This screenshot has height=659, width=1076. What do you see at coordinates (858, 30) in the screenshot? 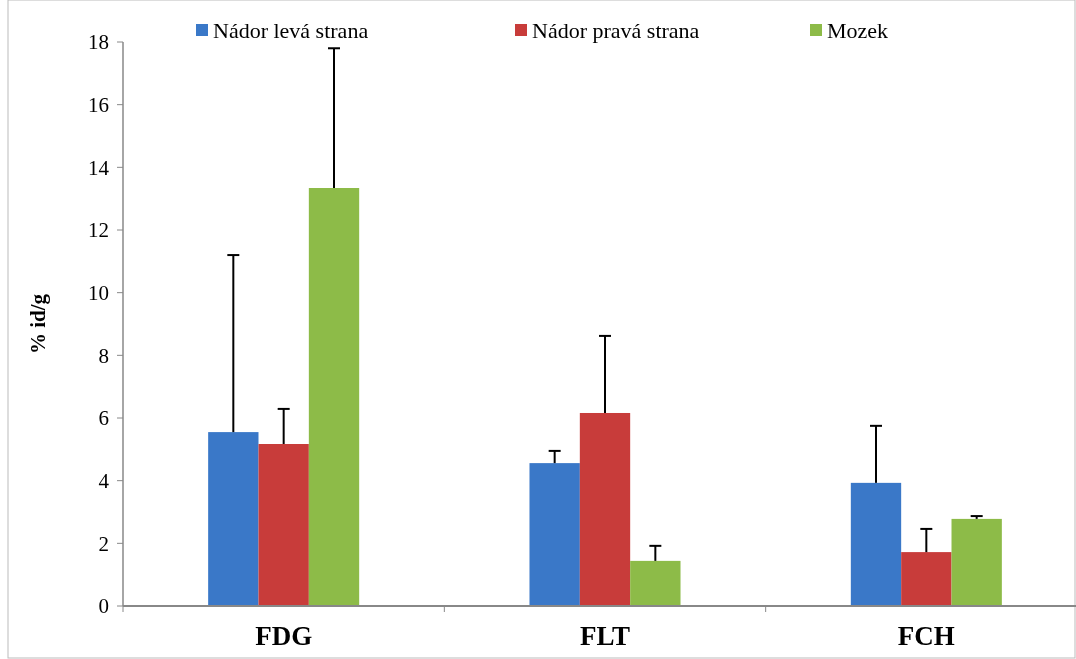
I see `legend-label: Mozek` at bounding box center [858, 30].